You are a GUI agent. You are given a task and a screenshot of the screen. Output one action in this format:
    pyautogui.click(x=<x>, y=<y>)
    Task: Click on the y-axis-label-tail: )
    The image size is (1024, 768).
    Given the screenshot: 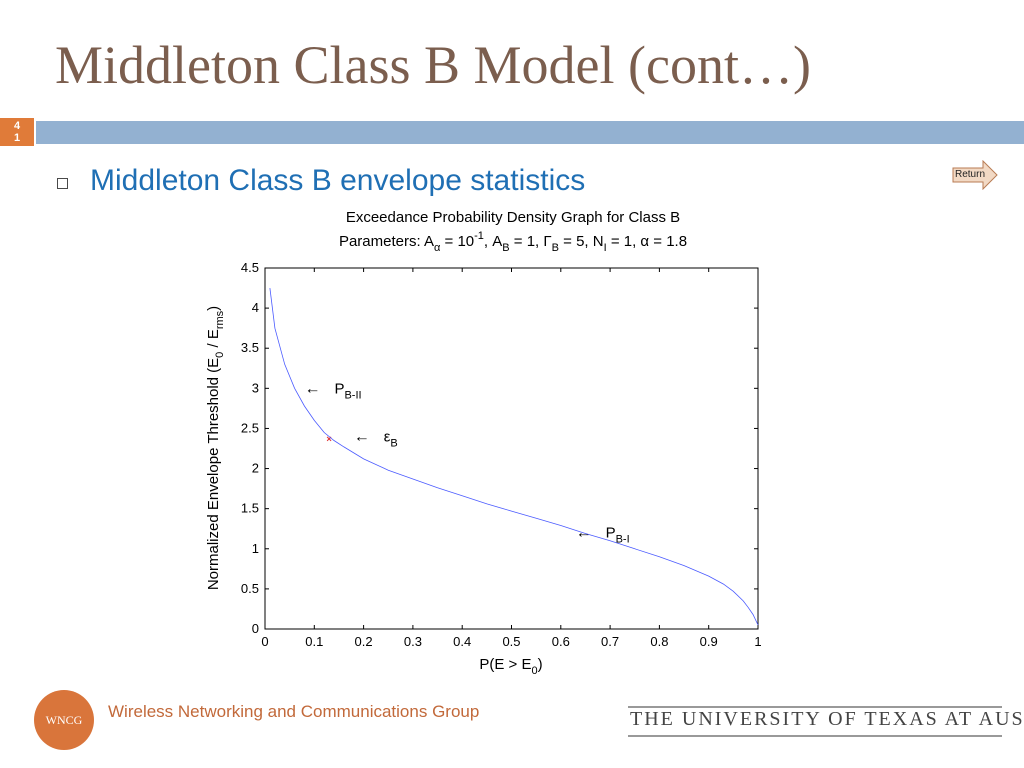 What is the action you would take?
    pyautogui.click(x=213, y=308)
    